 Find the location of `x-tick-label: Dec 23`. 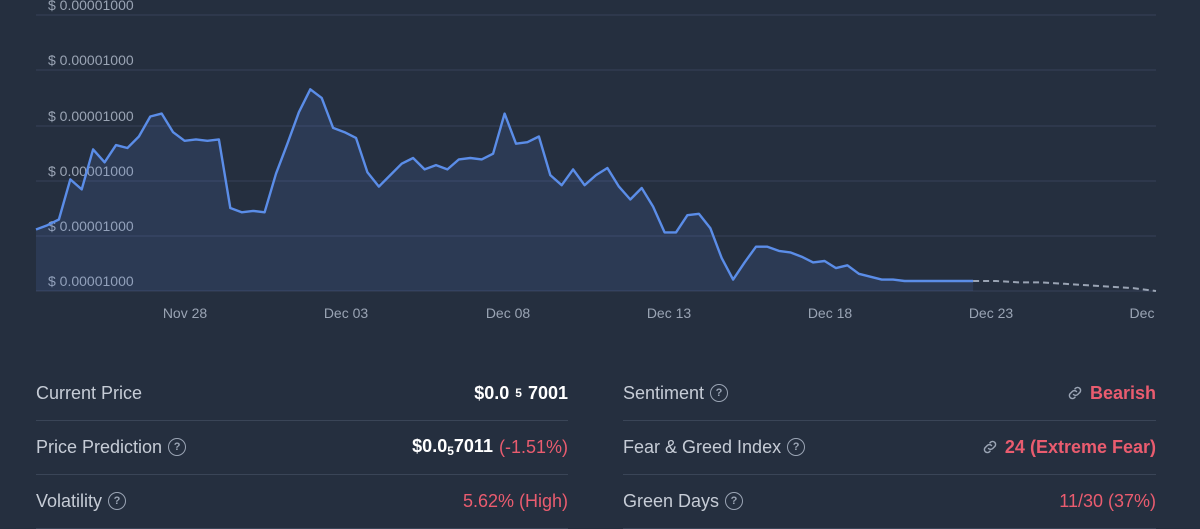

x-tick-label: Dec 23 is located at coordinates (991, 313).